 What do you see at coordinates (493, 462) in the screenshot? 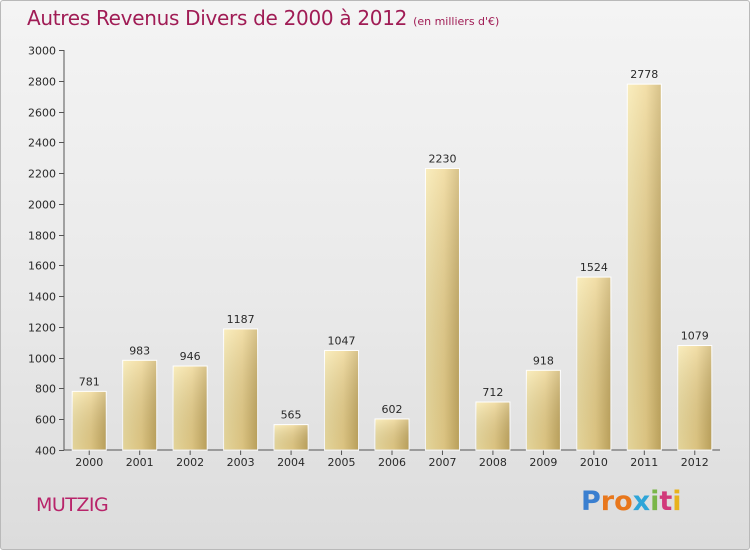
I see `x-tick-label: 2008` at bounding box center [493, 462].